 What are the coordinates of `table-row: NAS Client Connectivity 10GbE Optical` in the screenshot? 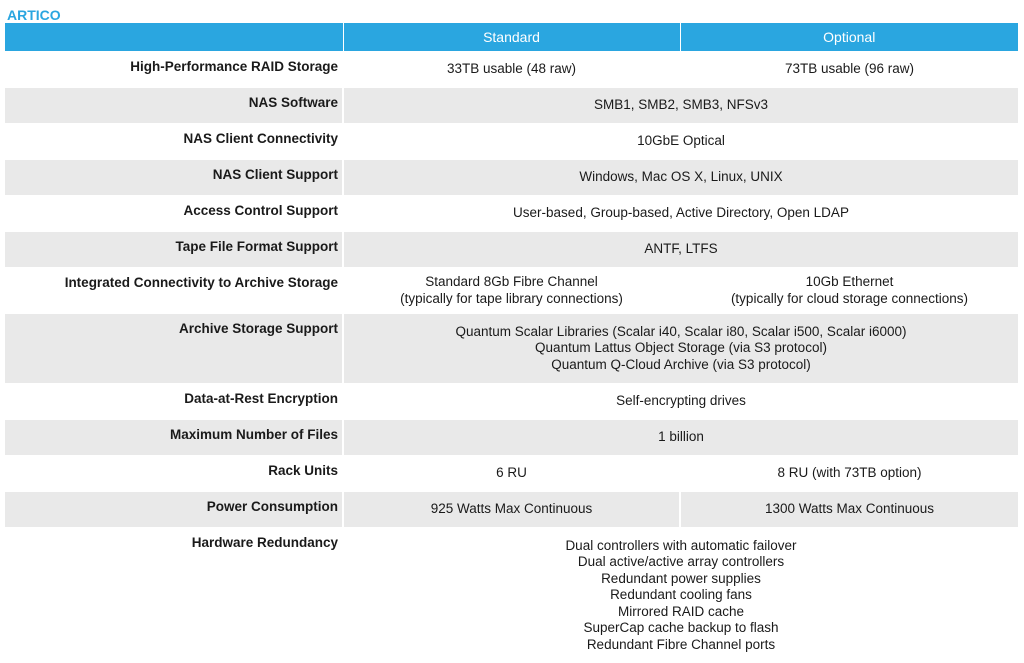 It's located at (511, 142).